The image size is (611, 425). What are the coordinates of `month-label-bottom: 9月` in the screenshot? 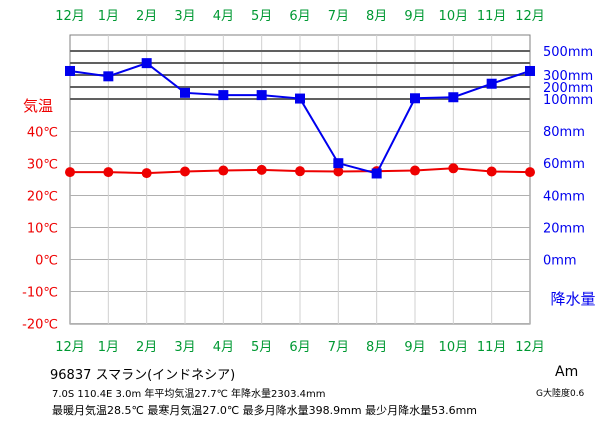 It's located at (414, 347).